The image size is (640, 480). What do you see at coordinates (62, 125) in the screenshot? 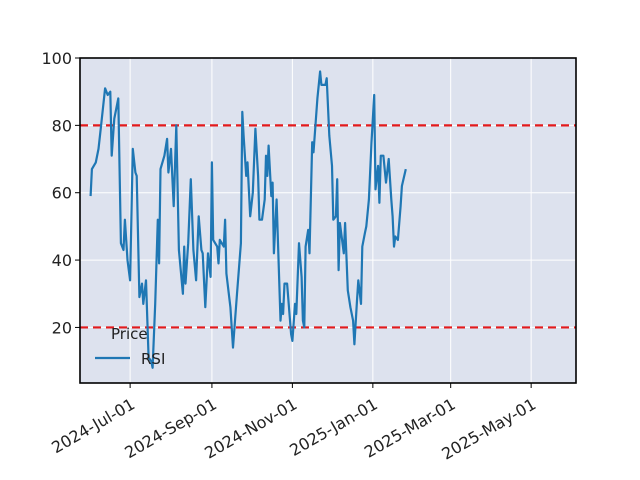
I see `y-tick-label: 80` at bounding box center [62, 125].